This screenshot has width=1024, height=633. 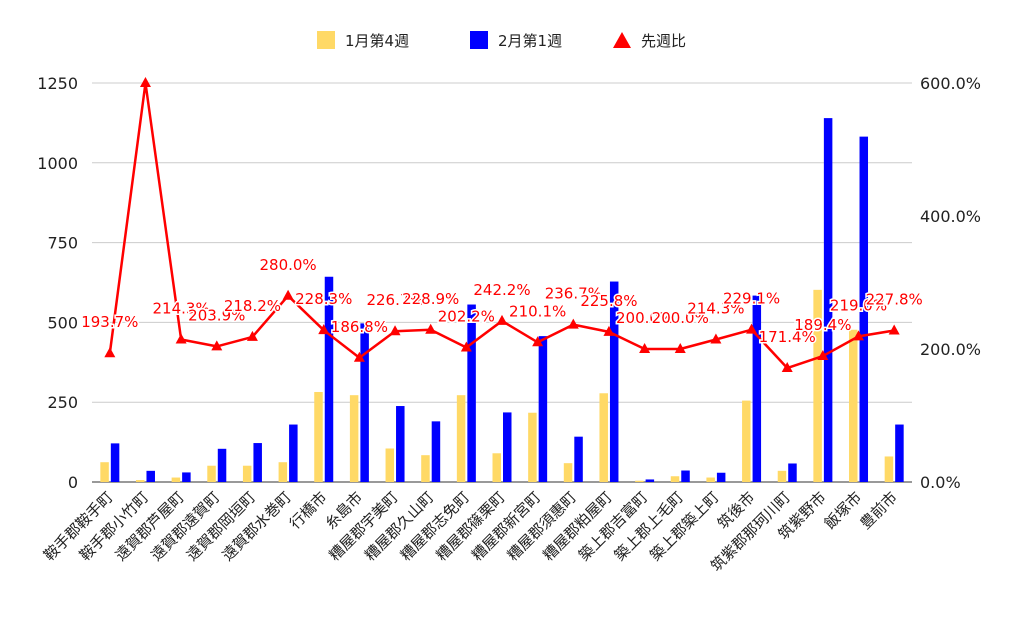 I want to click on data-label: 227.8%, so click(x=894, y=300).